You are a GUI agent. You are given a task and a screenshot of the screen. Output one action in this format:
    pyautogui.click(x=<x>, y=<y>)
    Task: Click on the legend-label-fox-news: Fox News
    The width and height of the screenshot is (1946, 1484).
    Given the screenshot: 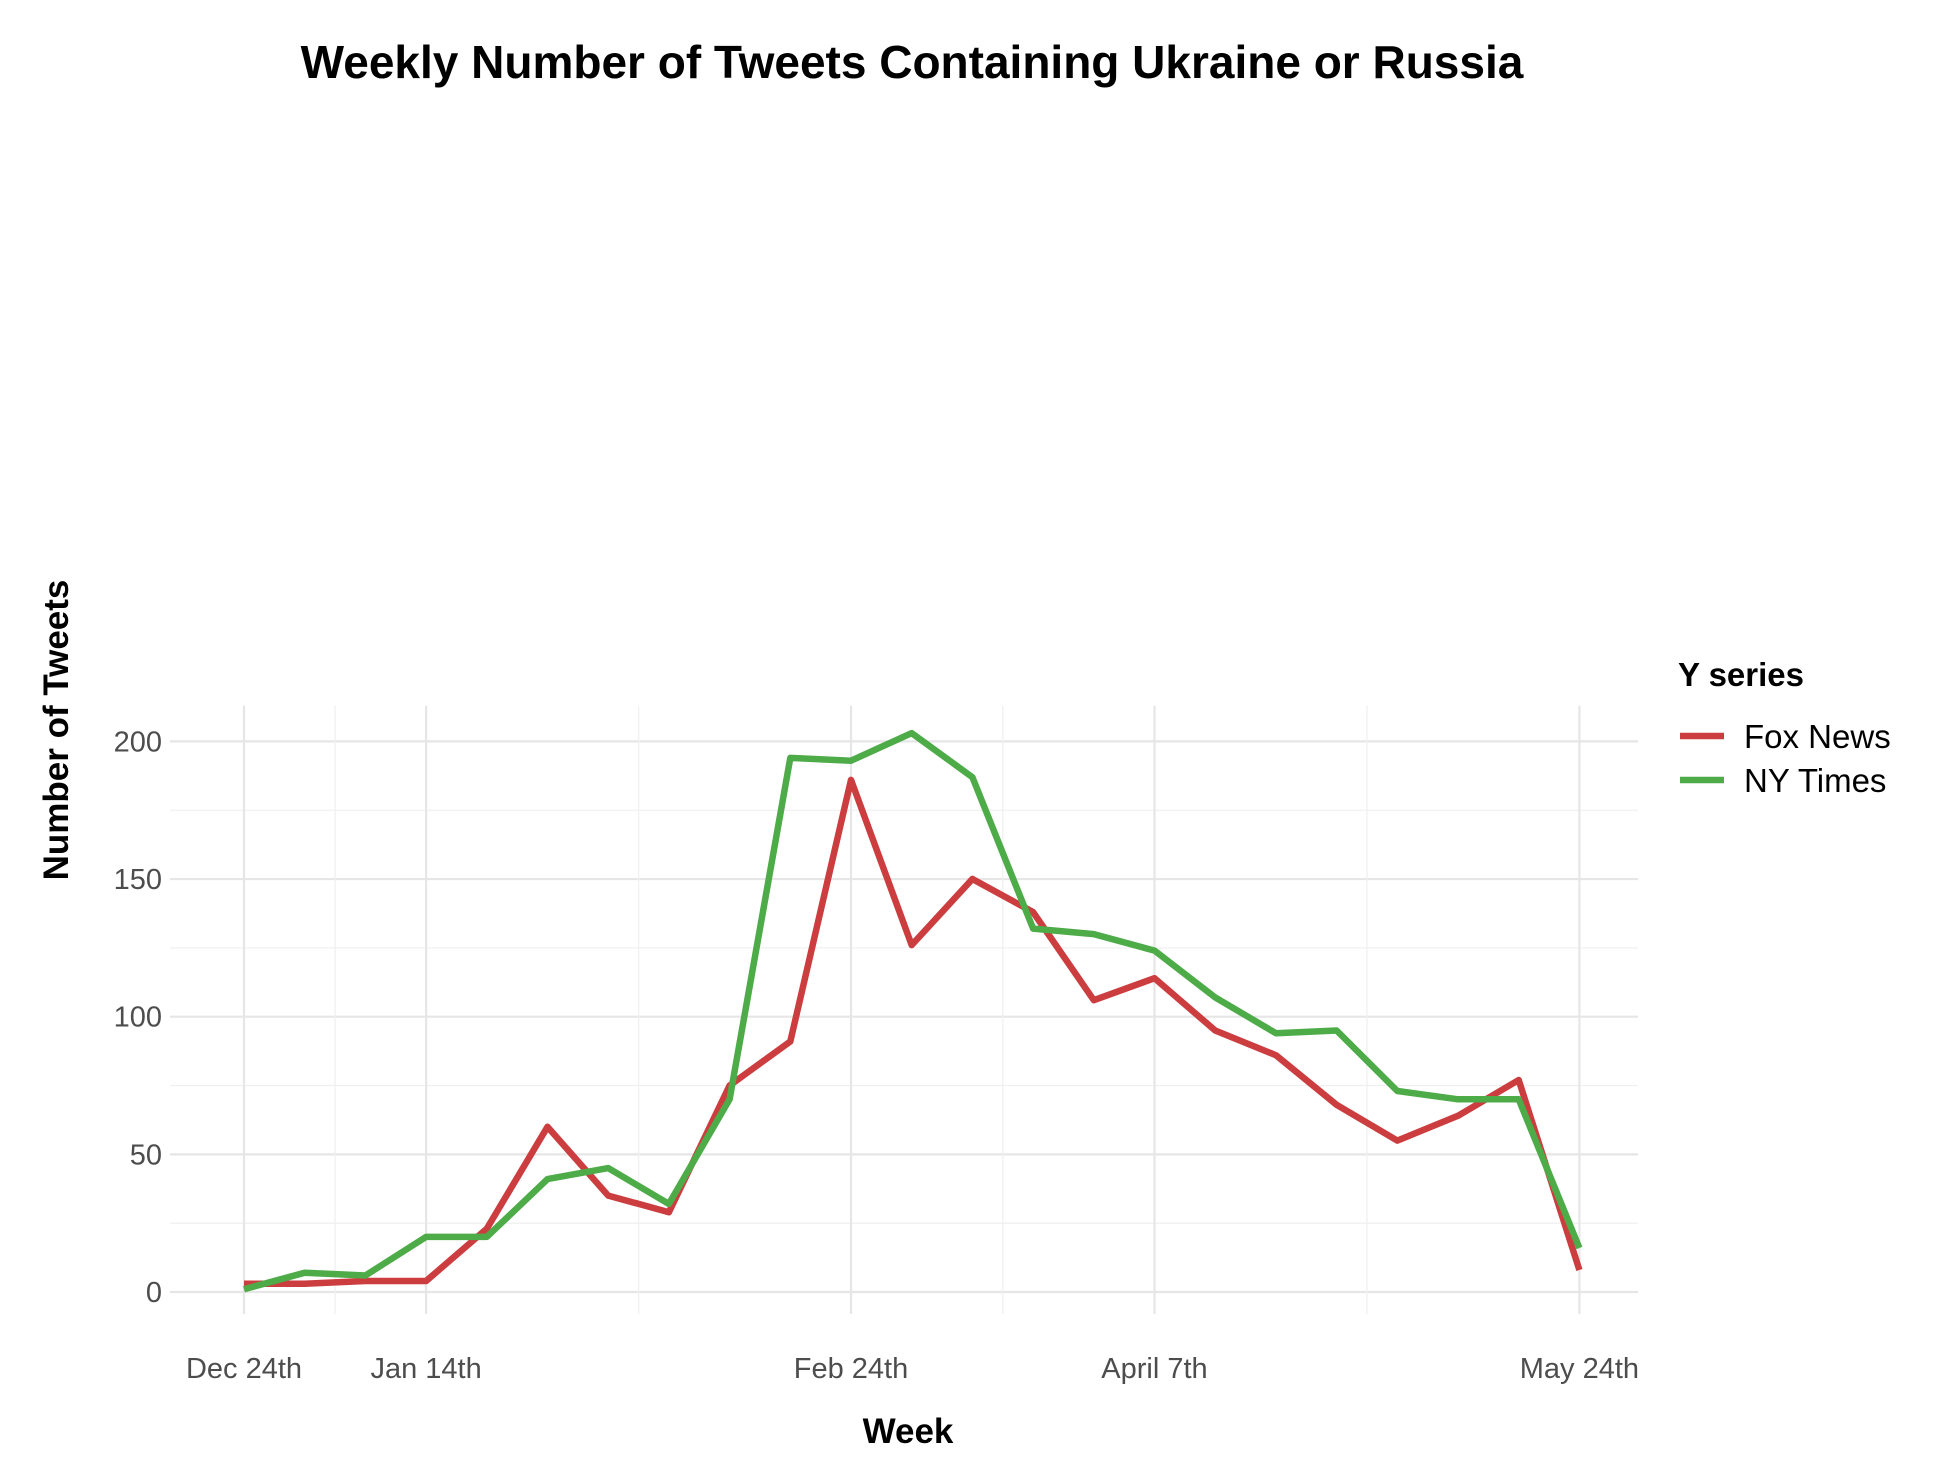 What is the action you would take?
    pyautogui.click(x=1817, y=736)
    